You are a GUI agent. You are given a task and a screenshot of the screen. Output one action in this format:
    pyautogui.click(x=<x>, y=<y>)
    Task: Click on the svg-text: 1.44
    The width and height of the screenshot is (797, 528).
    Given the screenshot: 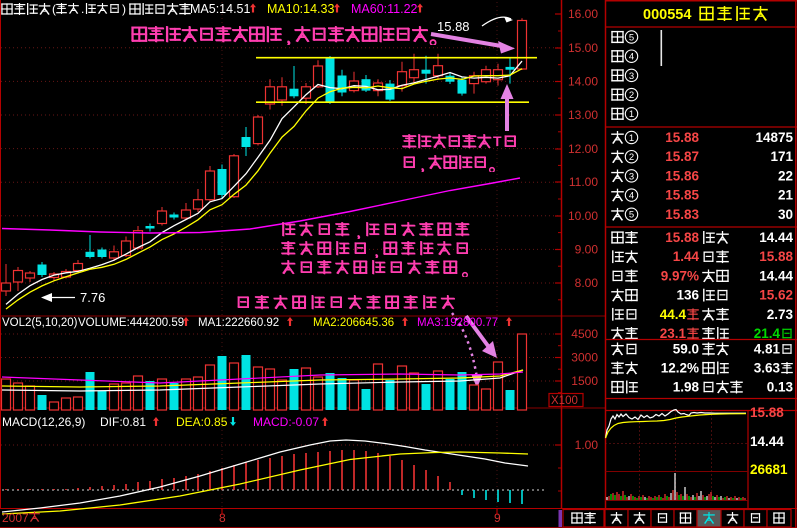 What is the action you would take?
    pyautogui.click(x=686, y=256)
    